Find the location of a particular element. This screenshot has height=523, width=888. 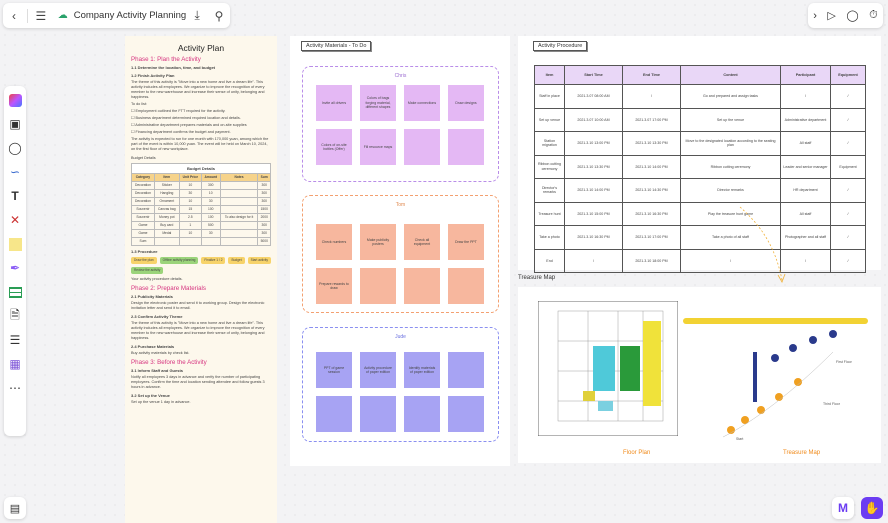

sticky-note: Prepare rewards to draw is located at coordinates (334, 286).